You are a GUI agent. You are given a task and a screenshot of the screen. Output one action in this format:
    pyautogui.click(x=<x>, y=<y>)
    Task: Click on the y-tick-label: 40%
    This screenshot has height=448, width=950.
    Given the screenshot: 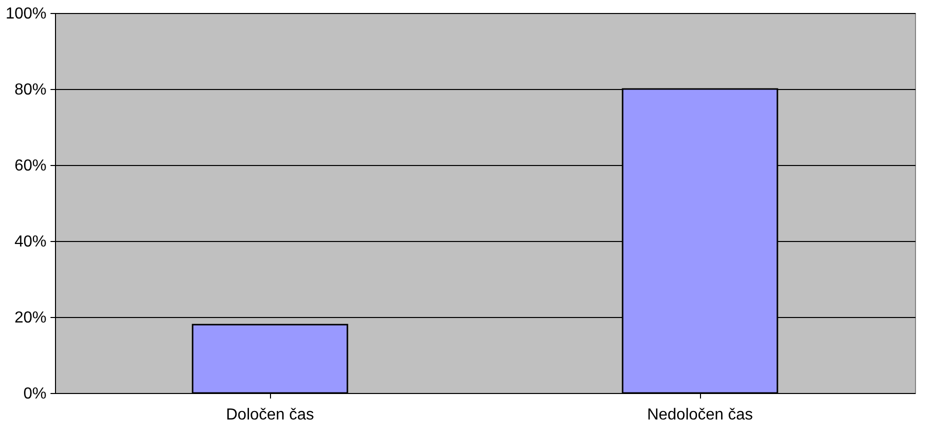 What is the action you would take?
    pyautogui.click(x=30, y=242)
    